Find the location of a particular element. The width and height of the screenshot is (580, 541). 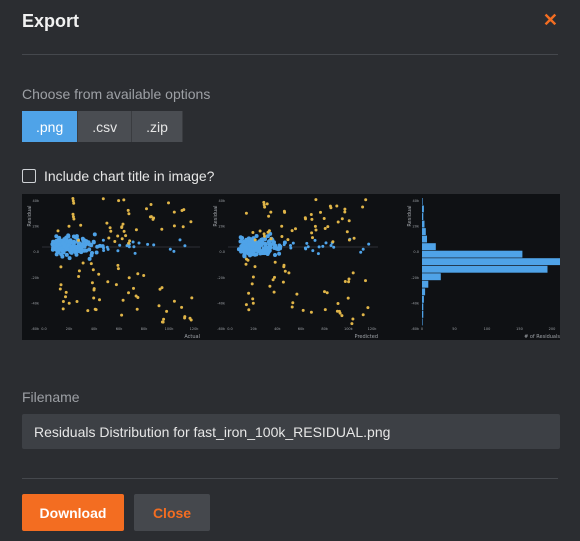

x-tick-label: 20k is located at coordinates (69, 329).